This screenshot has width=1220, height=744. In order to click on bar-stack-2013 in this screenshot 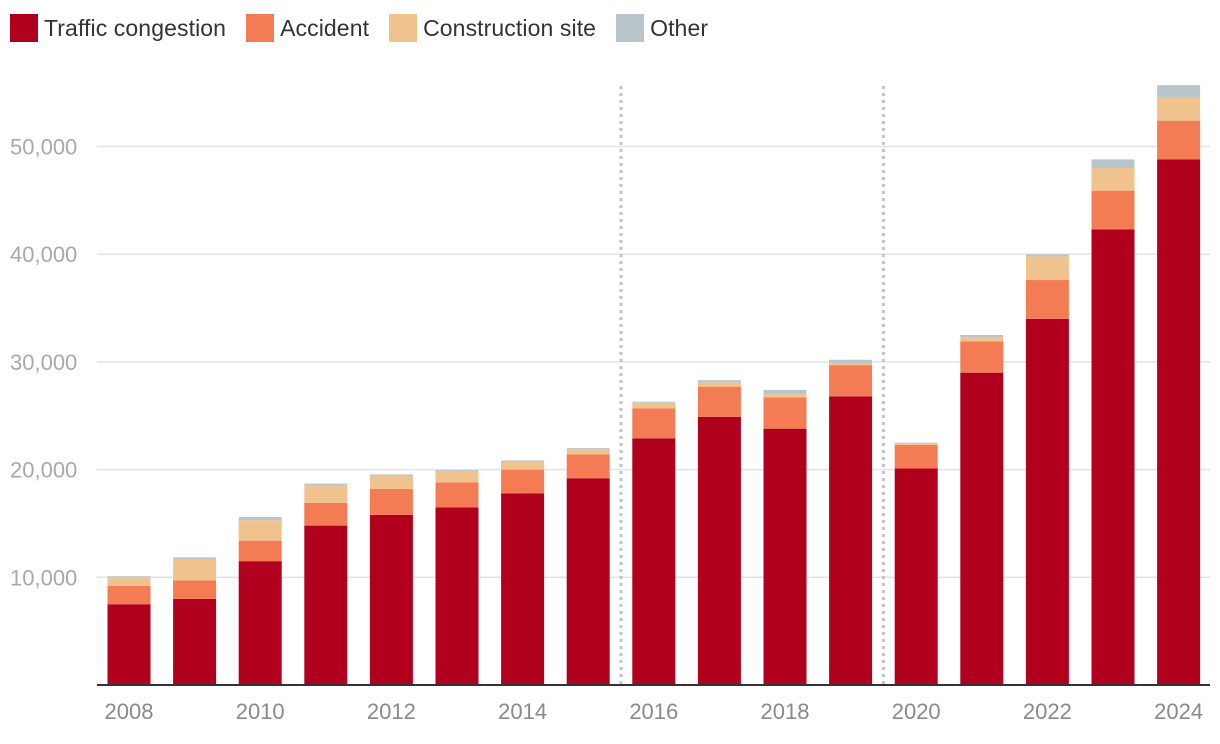, I will do `click(457, 577)`.